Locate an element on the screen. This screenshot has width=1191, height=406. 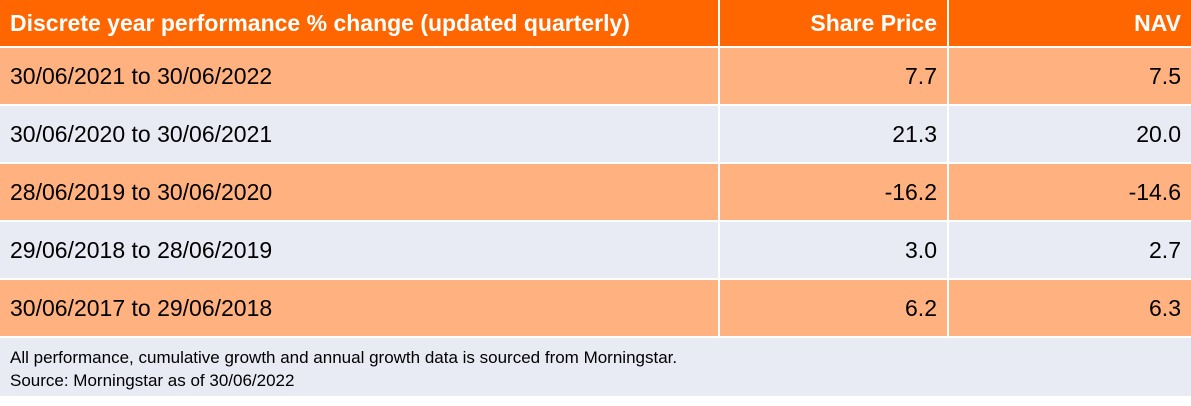
period-cell: 30/06/2021 to 30/06/2022 is located at coordinates (360, 75).